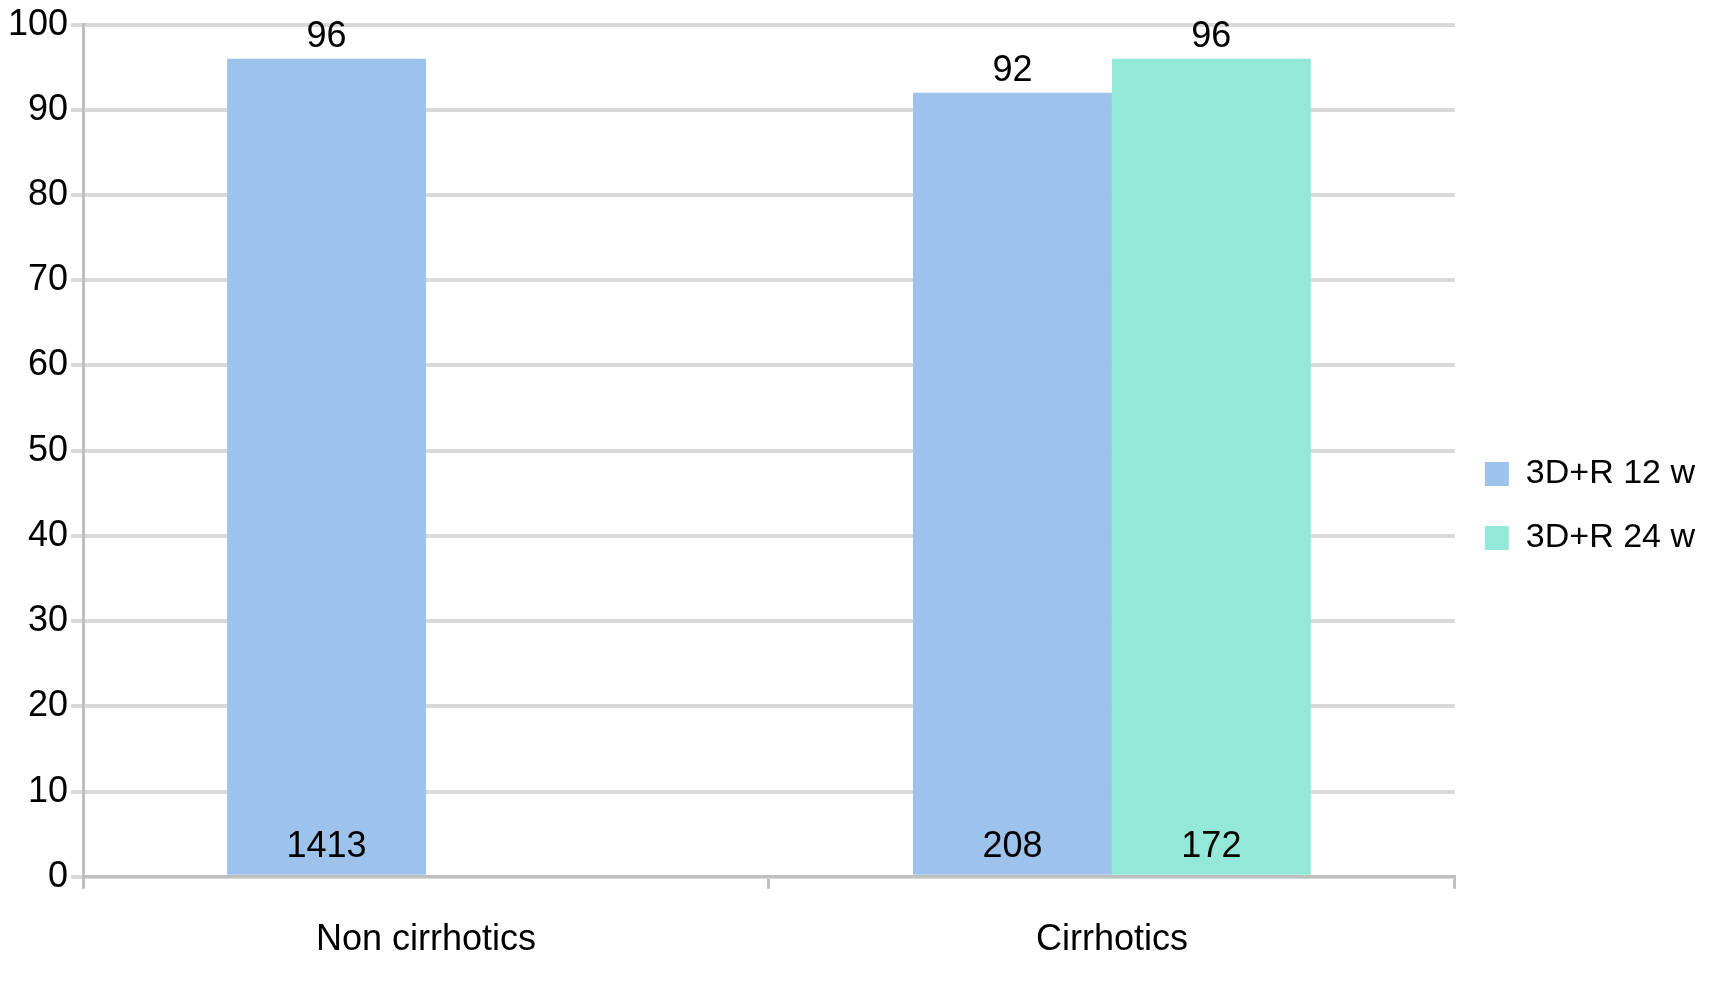 Image resolution: width=1715 pixels, height=997 pixels. I want to click on annotation: 172, so click(1211, 844).